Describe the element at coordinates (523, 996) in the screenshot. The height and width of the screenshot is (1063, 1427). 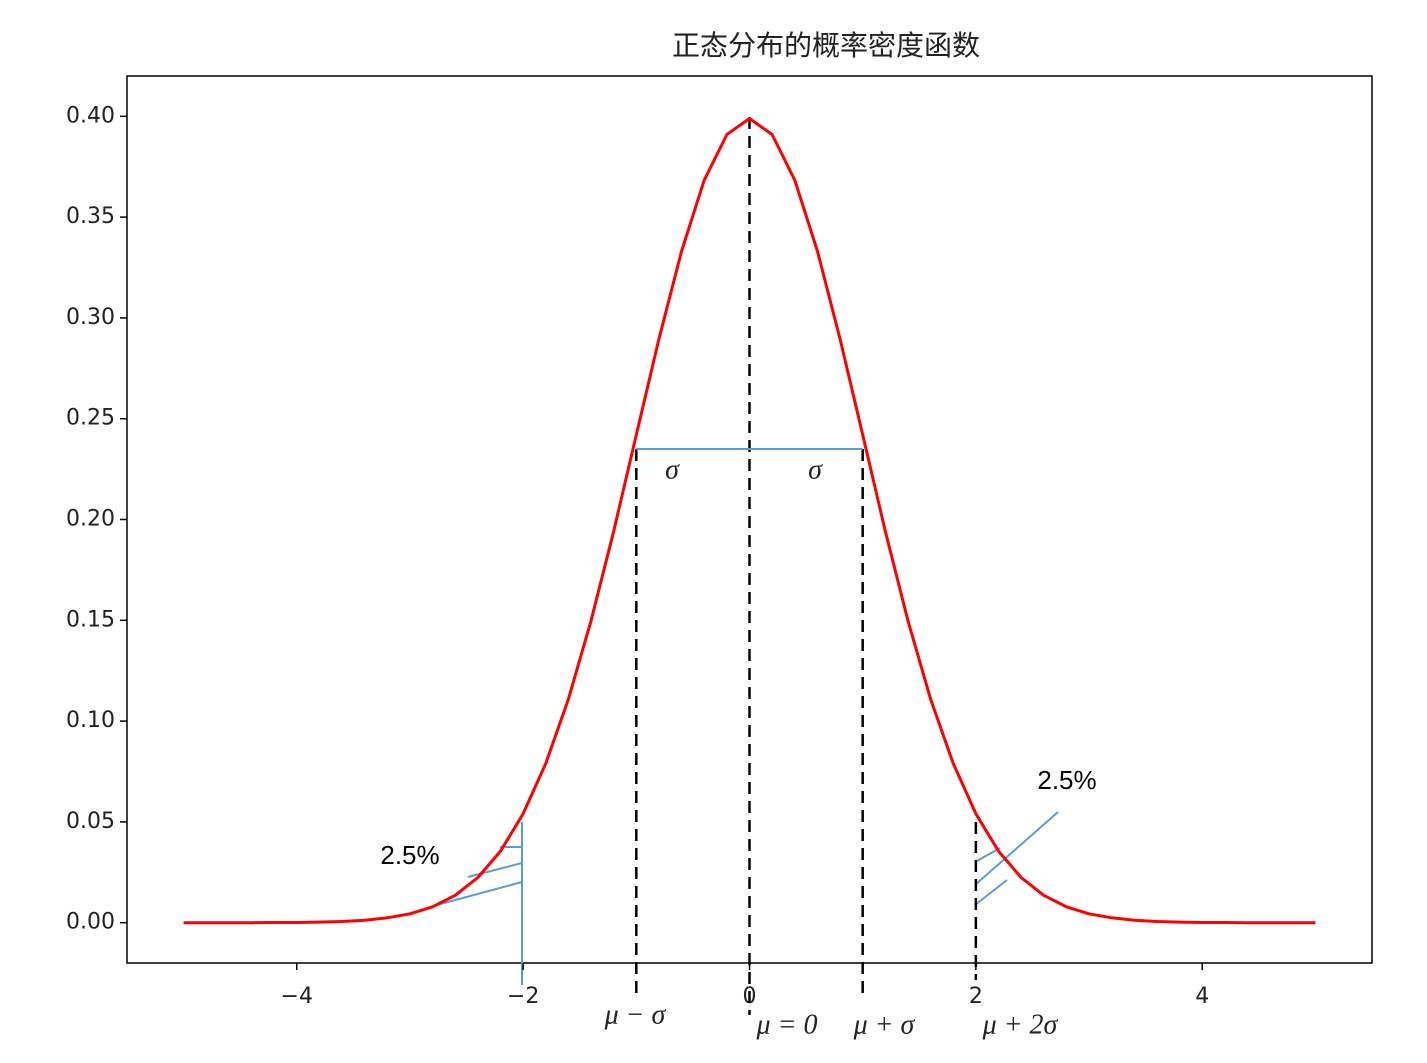
I see `x-tick-label: −2` at that location.